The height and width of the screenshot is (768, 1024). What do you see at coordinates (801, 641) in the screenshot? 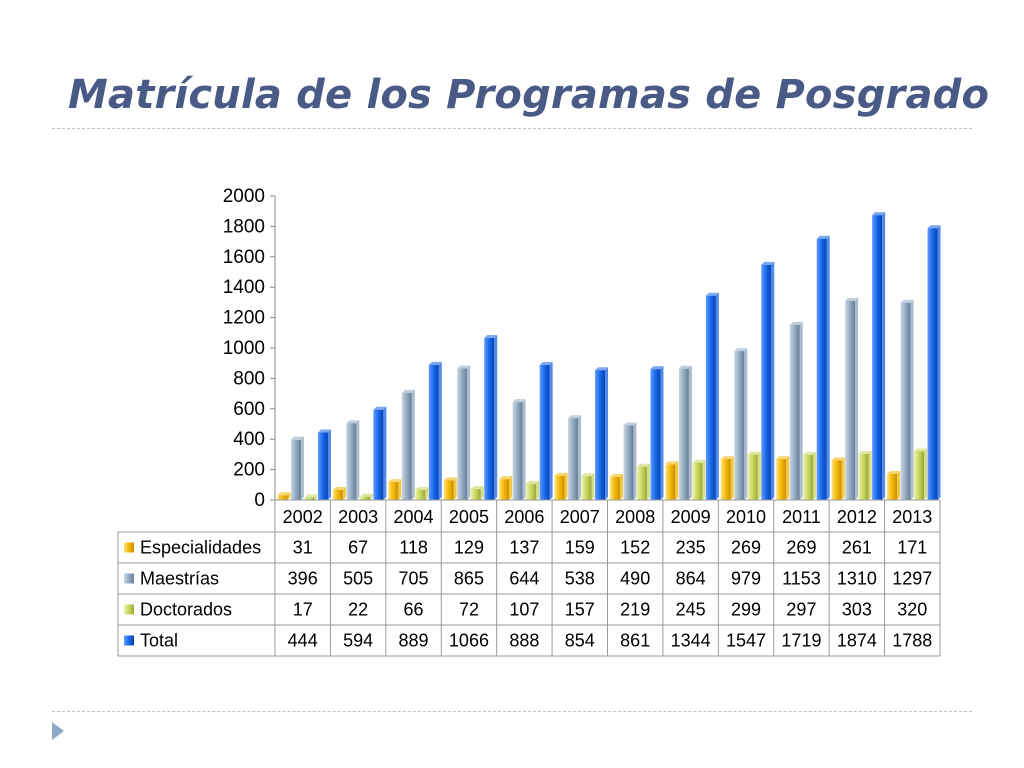
I see `data-label: 1719` at bounding box center [801, 641].